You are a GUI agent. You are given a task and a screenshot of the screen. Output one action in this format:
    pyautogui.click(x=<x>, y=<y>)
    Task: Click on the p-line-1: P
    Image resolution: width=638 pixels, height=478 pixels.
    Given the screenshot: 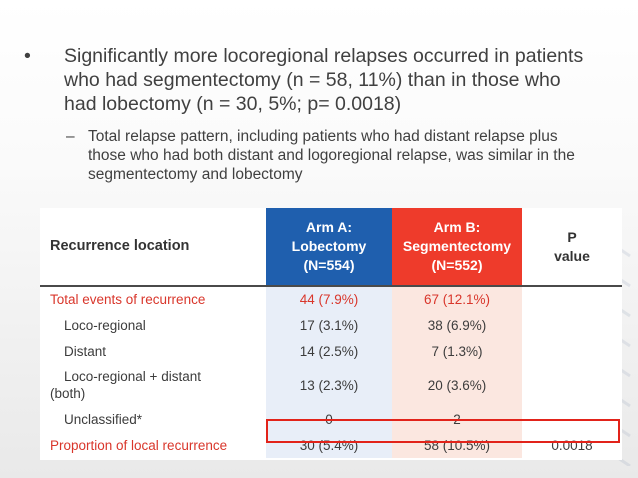 What is the action you would take?
    pyautogui.click(x=572, y=236)
    